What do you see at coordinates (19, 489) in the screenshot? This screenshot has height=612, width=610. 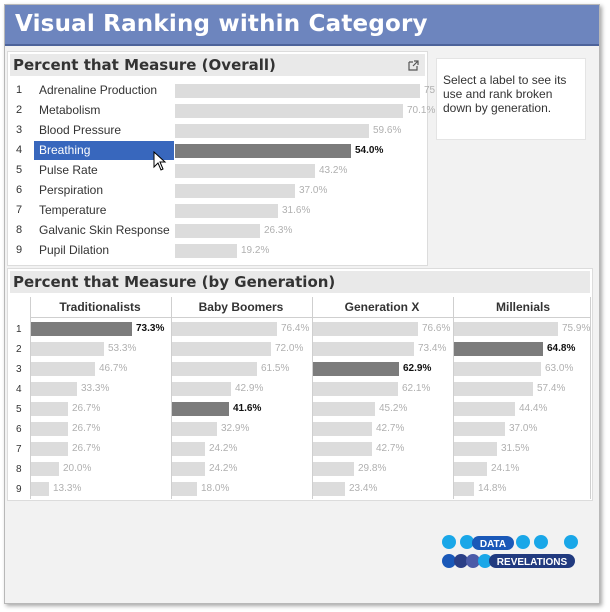 I see `rank-label: 9` at bounding box center [19, 489].